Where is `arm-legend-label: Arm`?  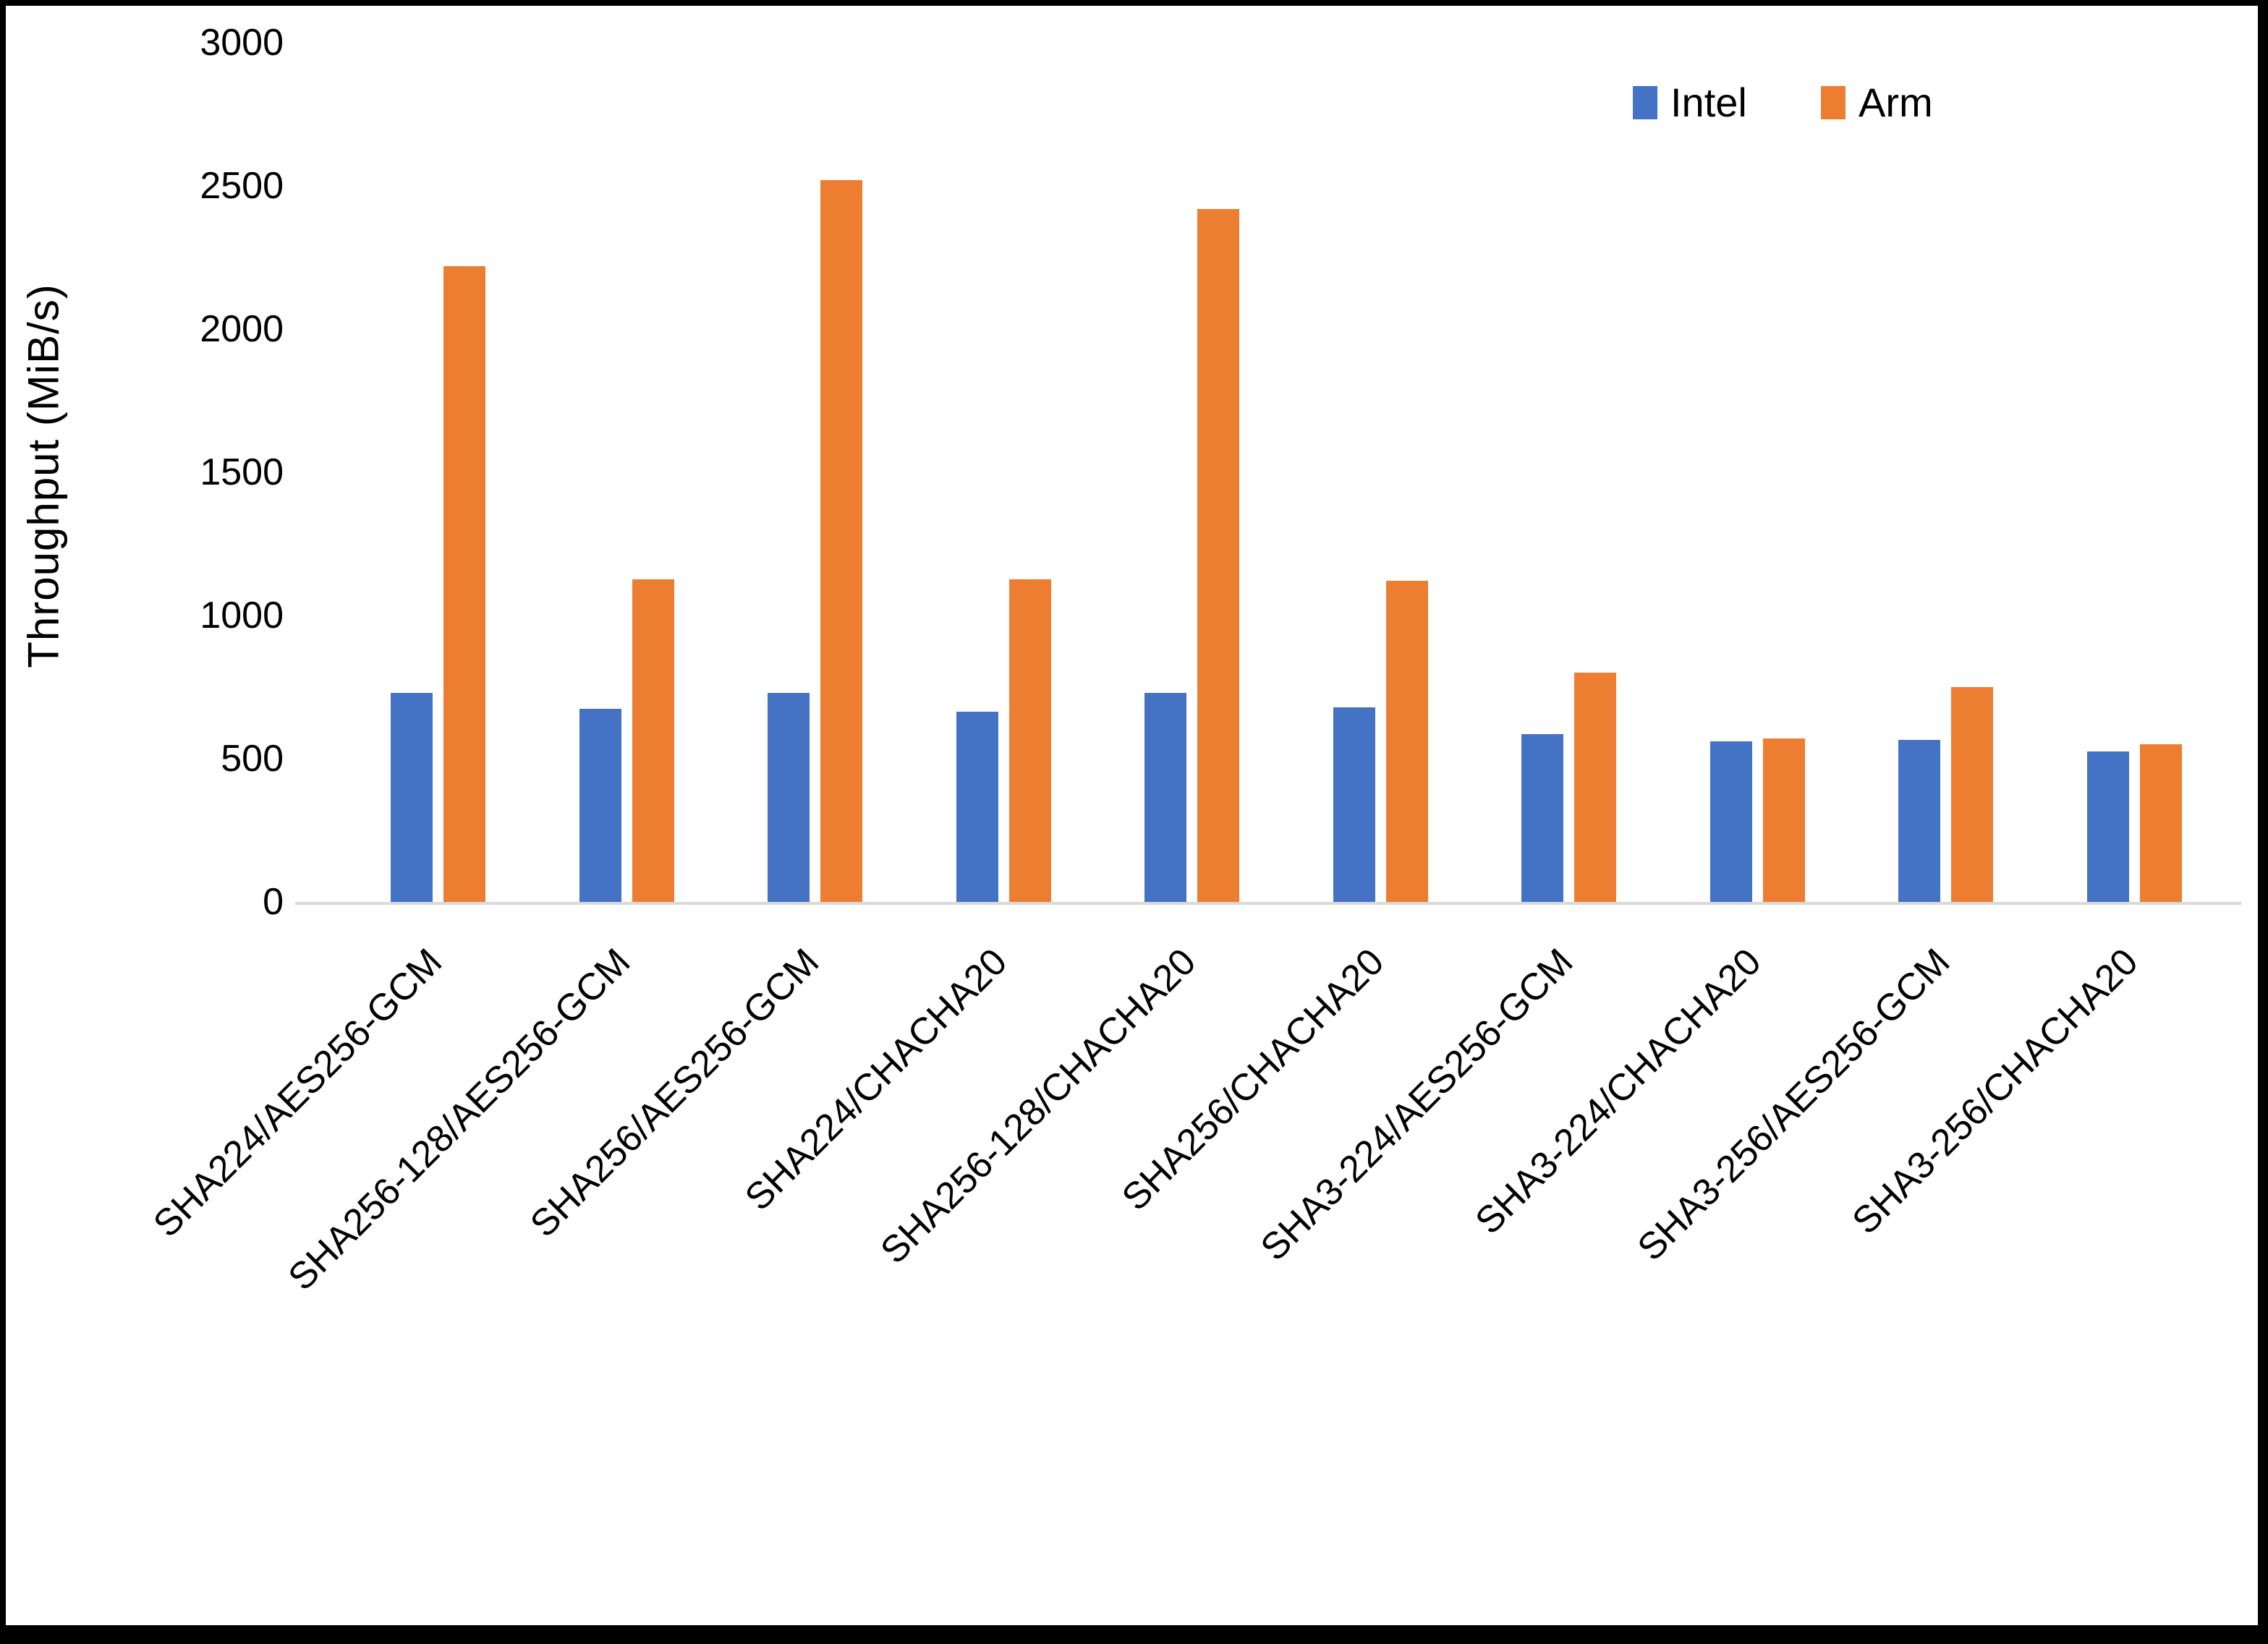 arm-legend-label: Arm is located at coordinates (1896, 102).